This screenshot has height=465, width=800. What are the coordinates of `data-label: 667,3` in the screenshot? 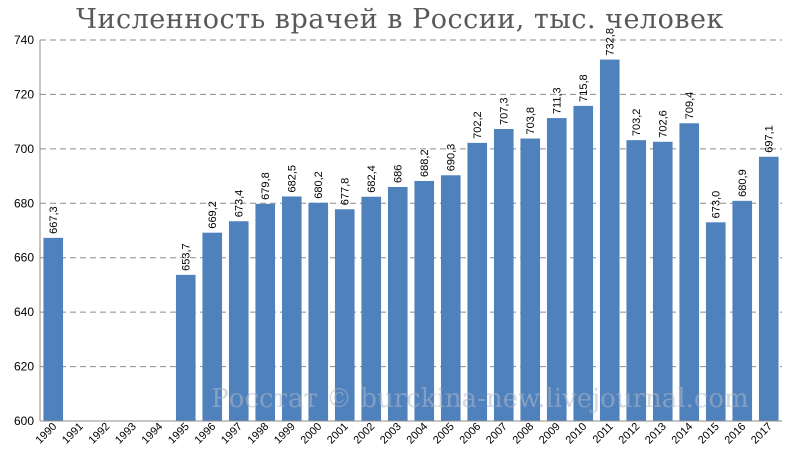 It's located at (54, 220).